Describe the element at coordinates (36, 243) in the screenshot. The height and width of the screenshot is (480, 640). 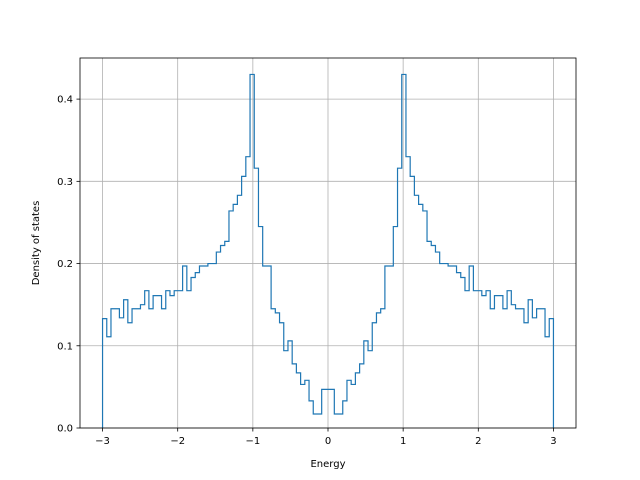
I see `y-axis-label: Density of states` at that location.